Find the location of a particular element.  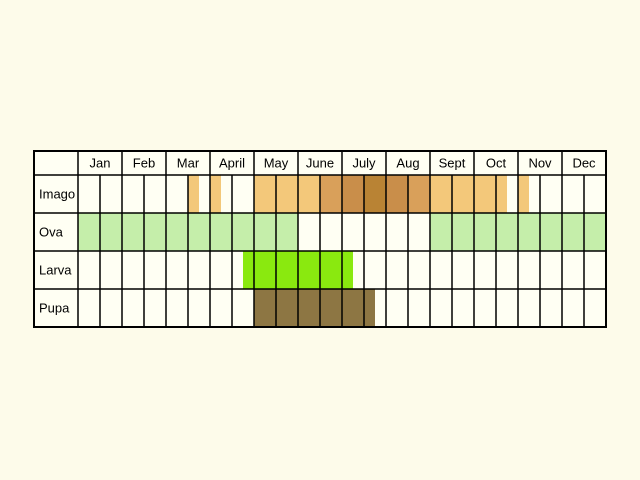

row-label-ova: Ova is located at coordinates (51, 232).